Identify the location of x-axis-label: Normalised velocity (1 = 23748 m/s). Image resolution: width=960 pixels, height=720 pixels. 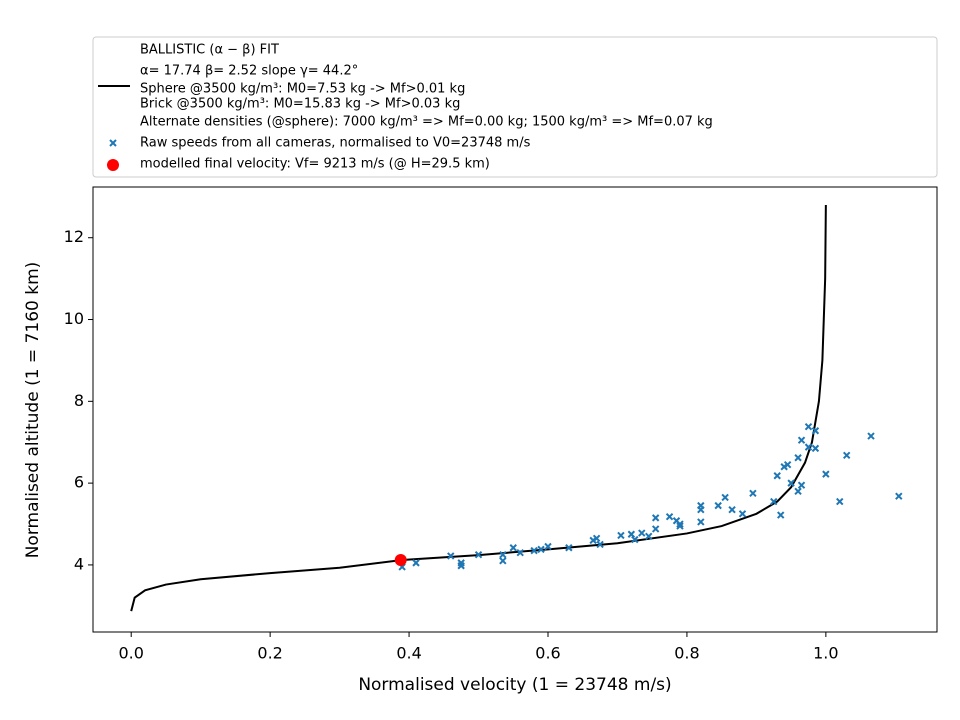
(514, 685).